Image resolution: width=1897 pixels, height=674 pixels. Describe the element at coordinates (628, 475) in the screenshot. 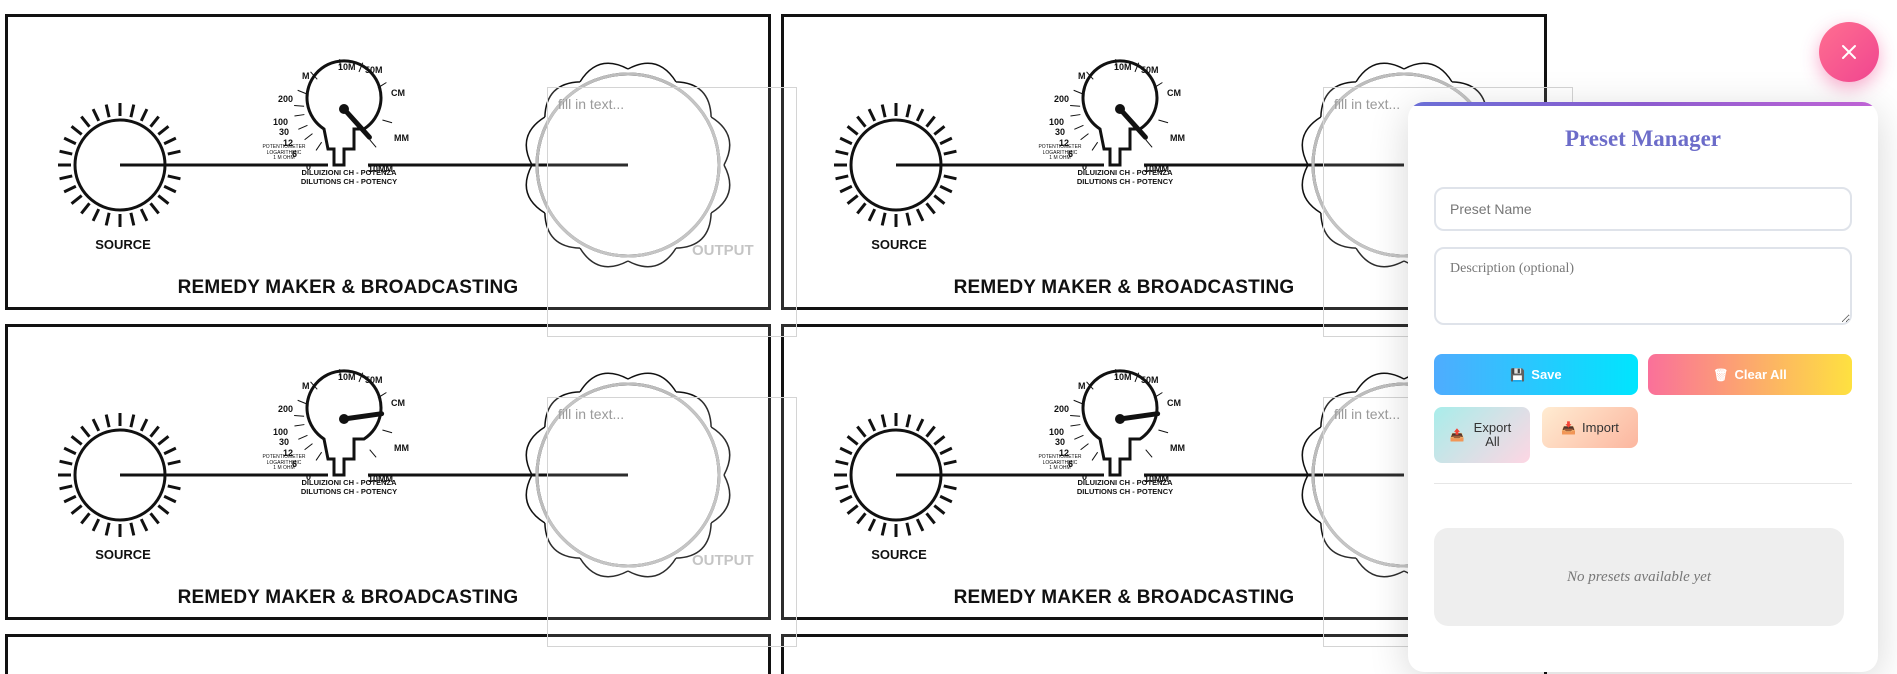

I see `output-lotus` at that location.